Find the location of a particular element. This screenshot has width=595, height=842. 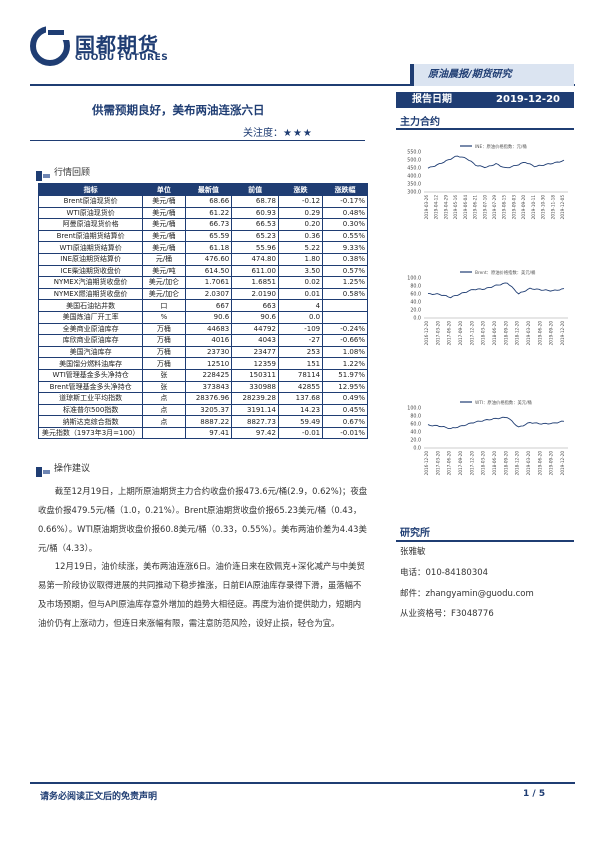

x-tick-label: 2019-06-20 is located at coordinates (539, 463).